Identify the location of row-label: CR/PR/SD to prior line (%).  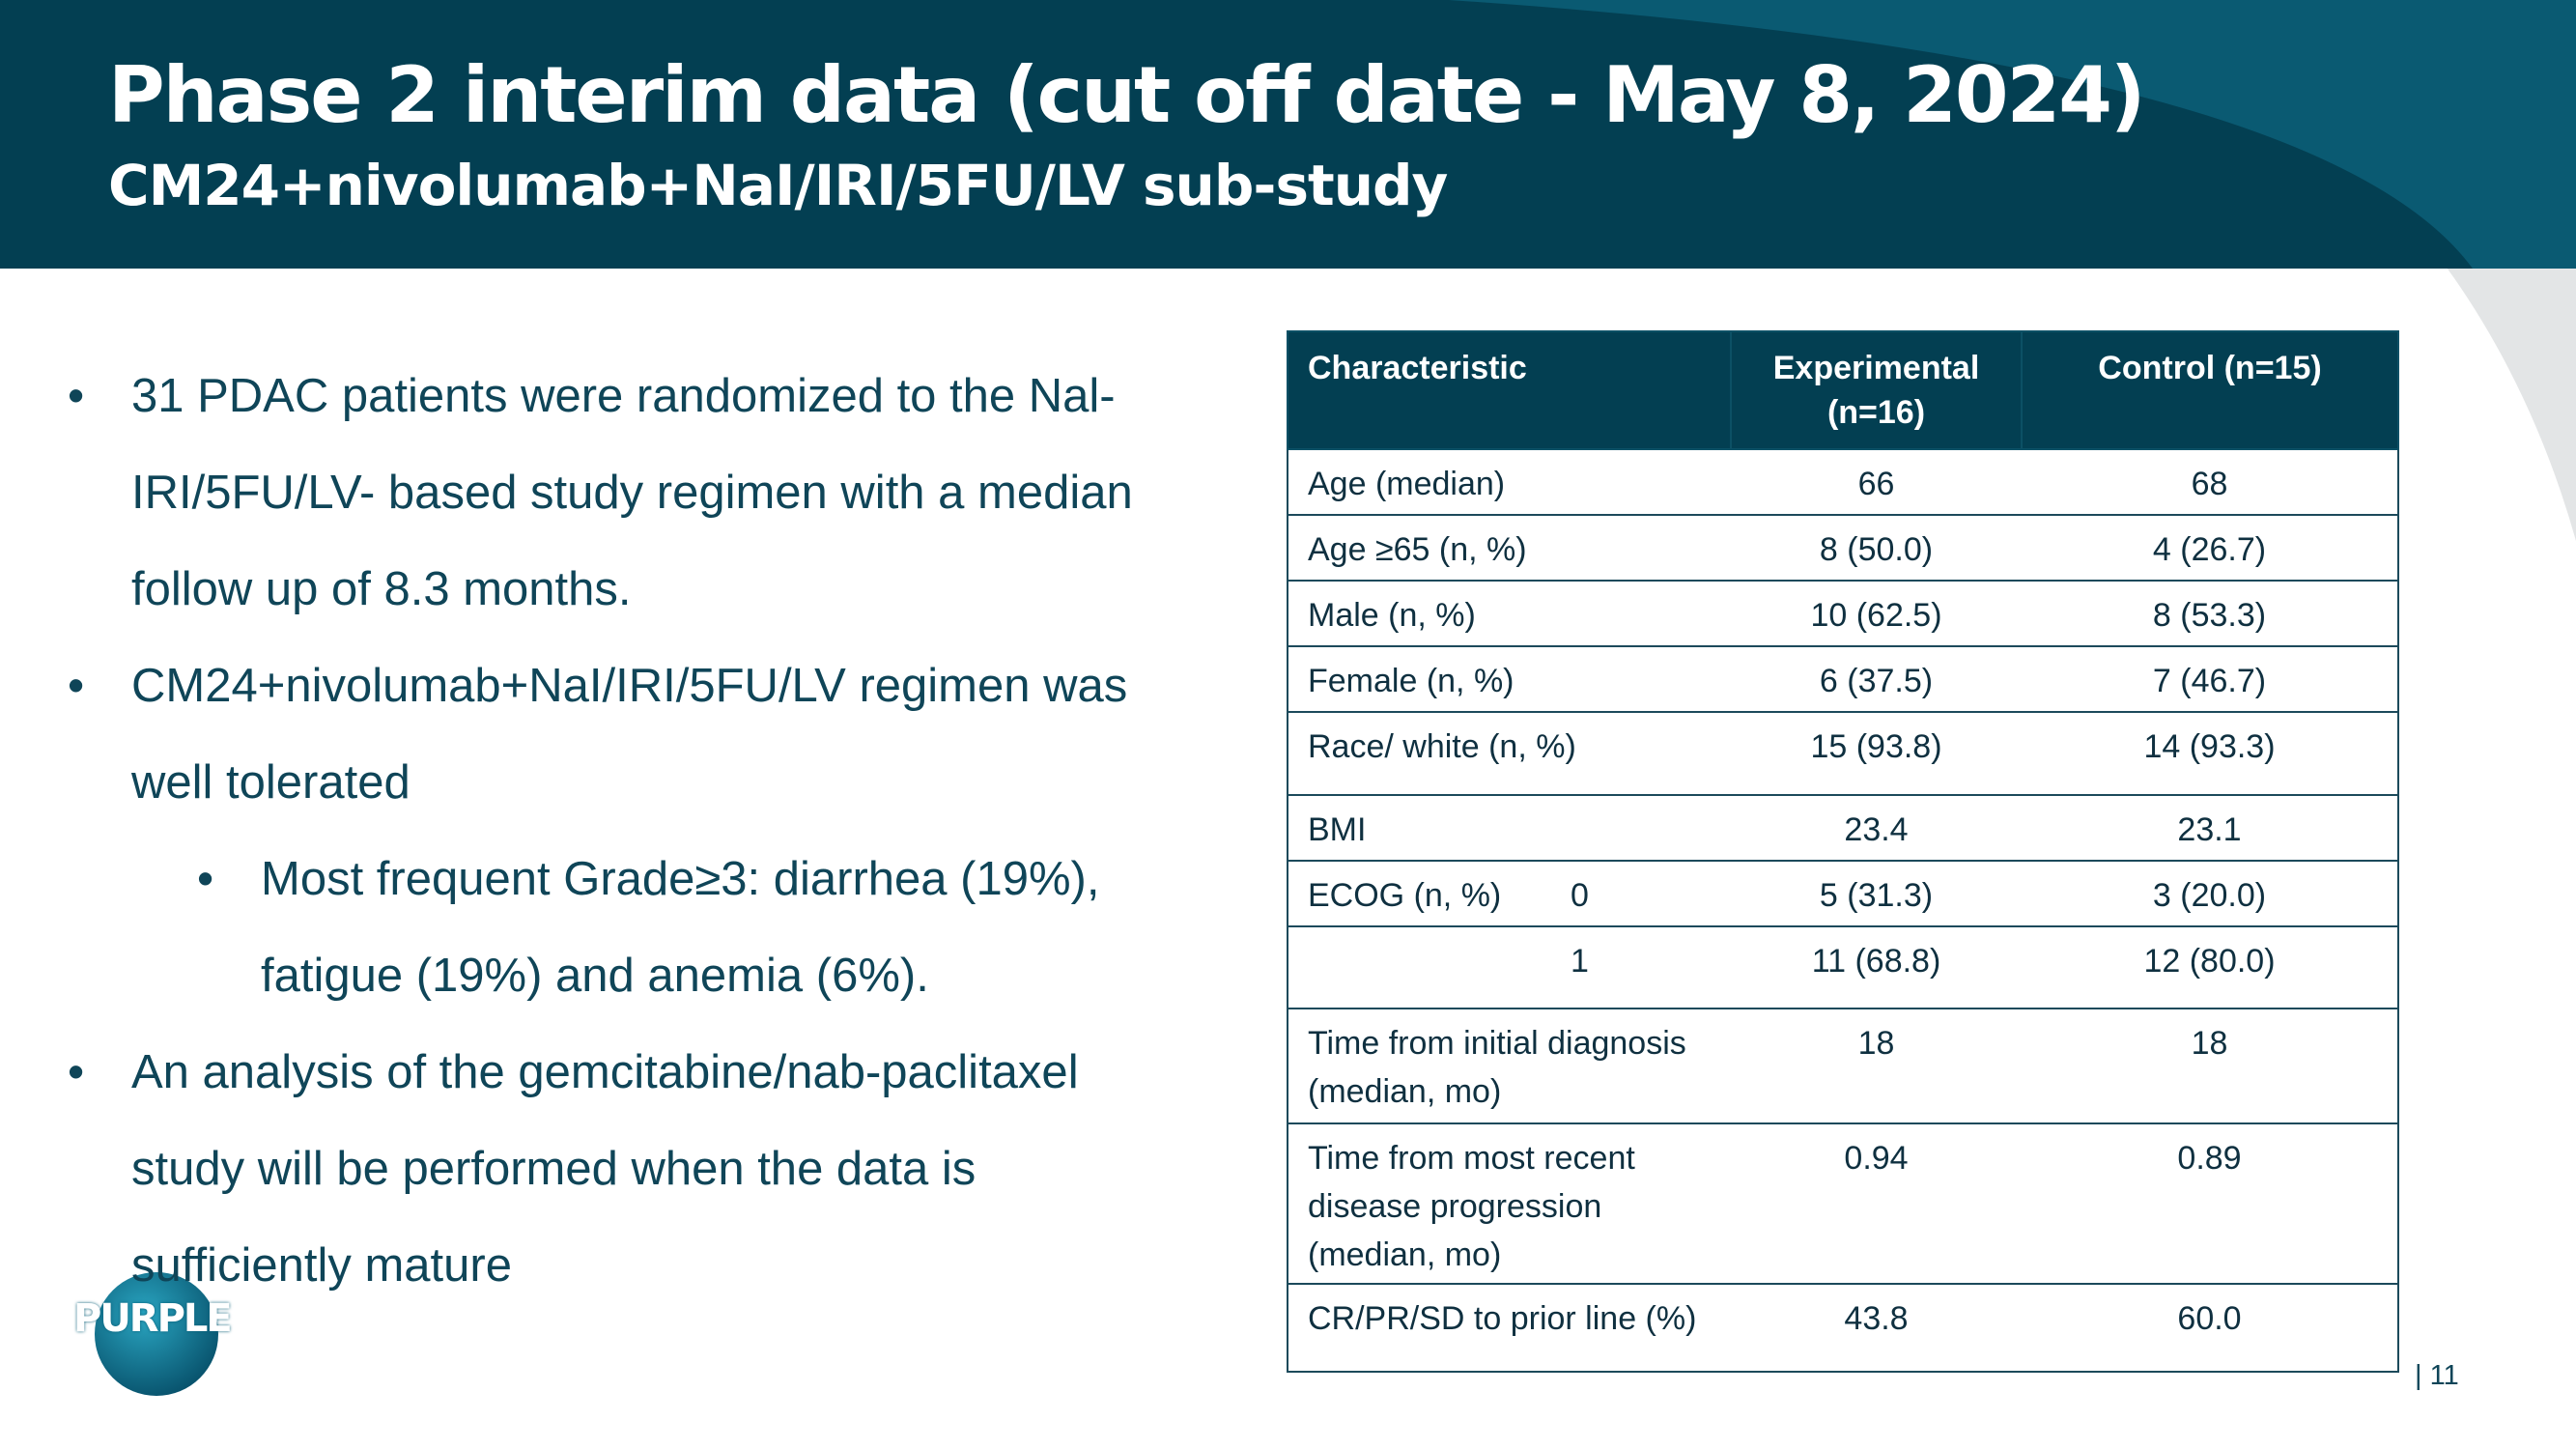
(1502, 1318).